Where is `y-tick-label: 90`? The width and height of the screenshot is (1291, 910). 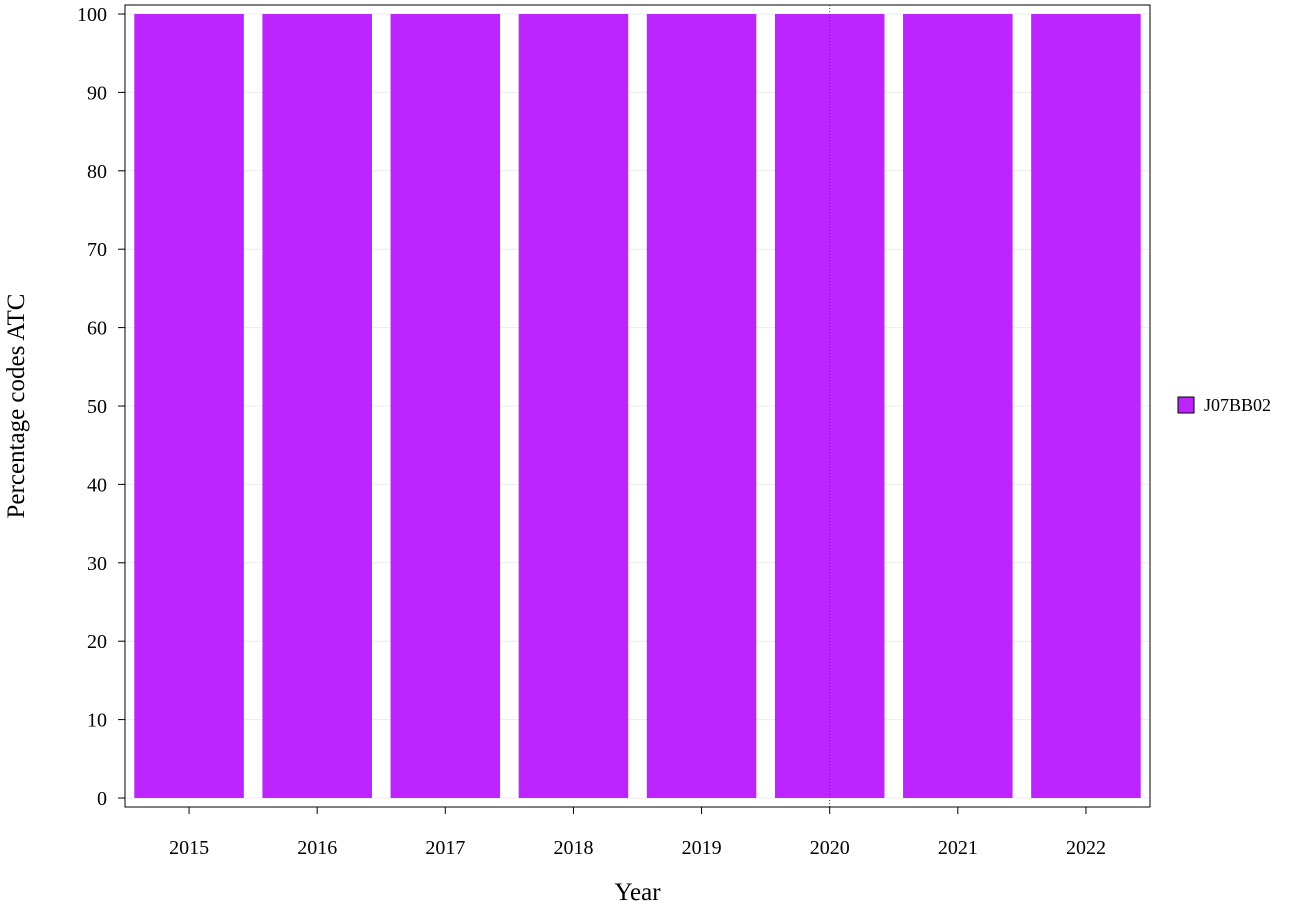
y-tick-label: 90 is located at coordinates (97, 93).